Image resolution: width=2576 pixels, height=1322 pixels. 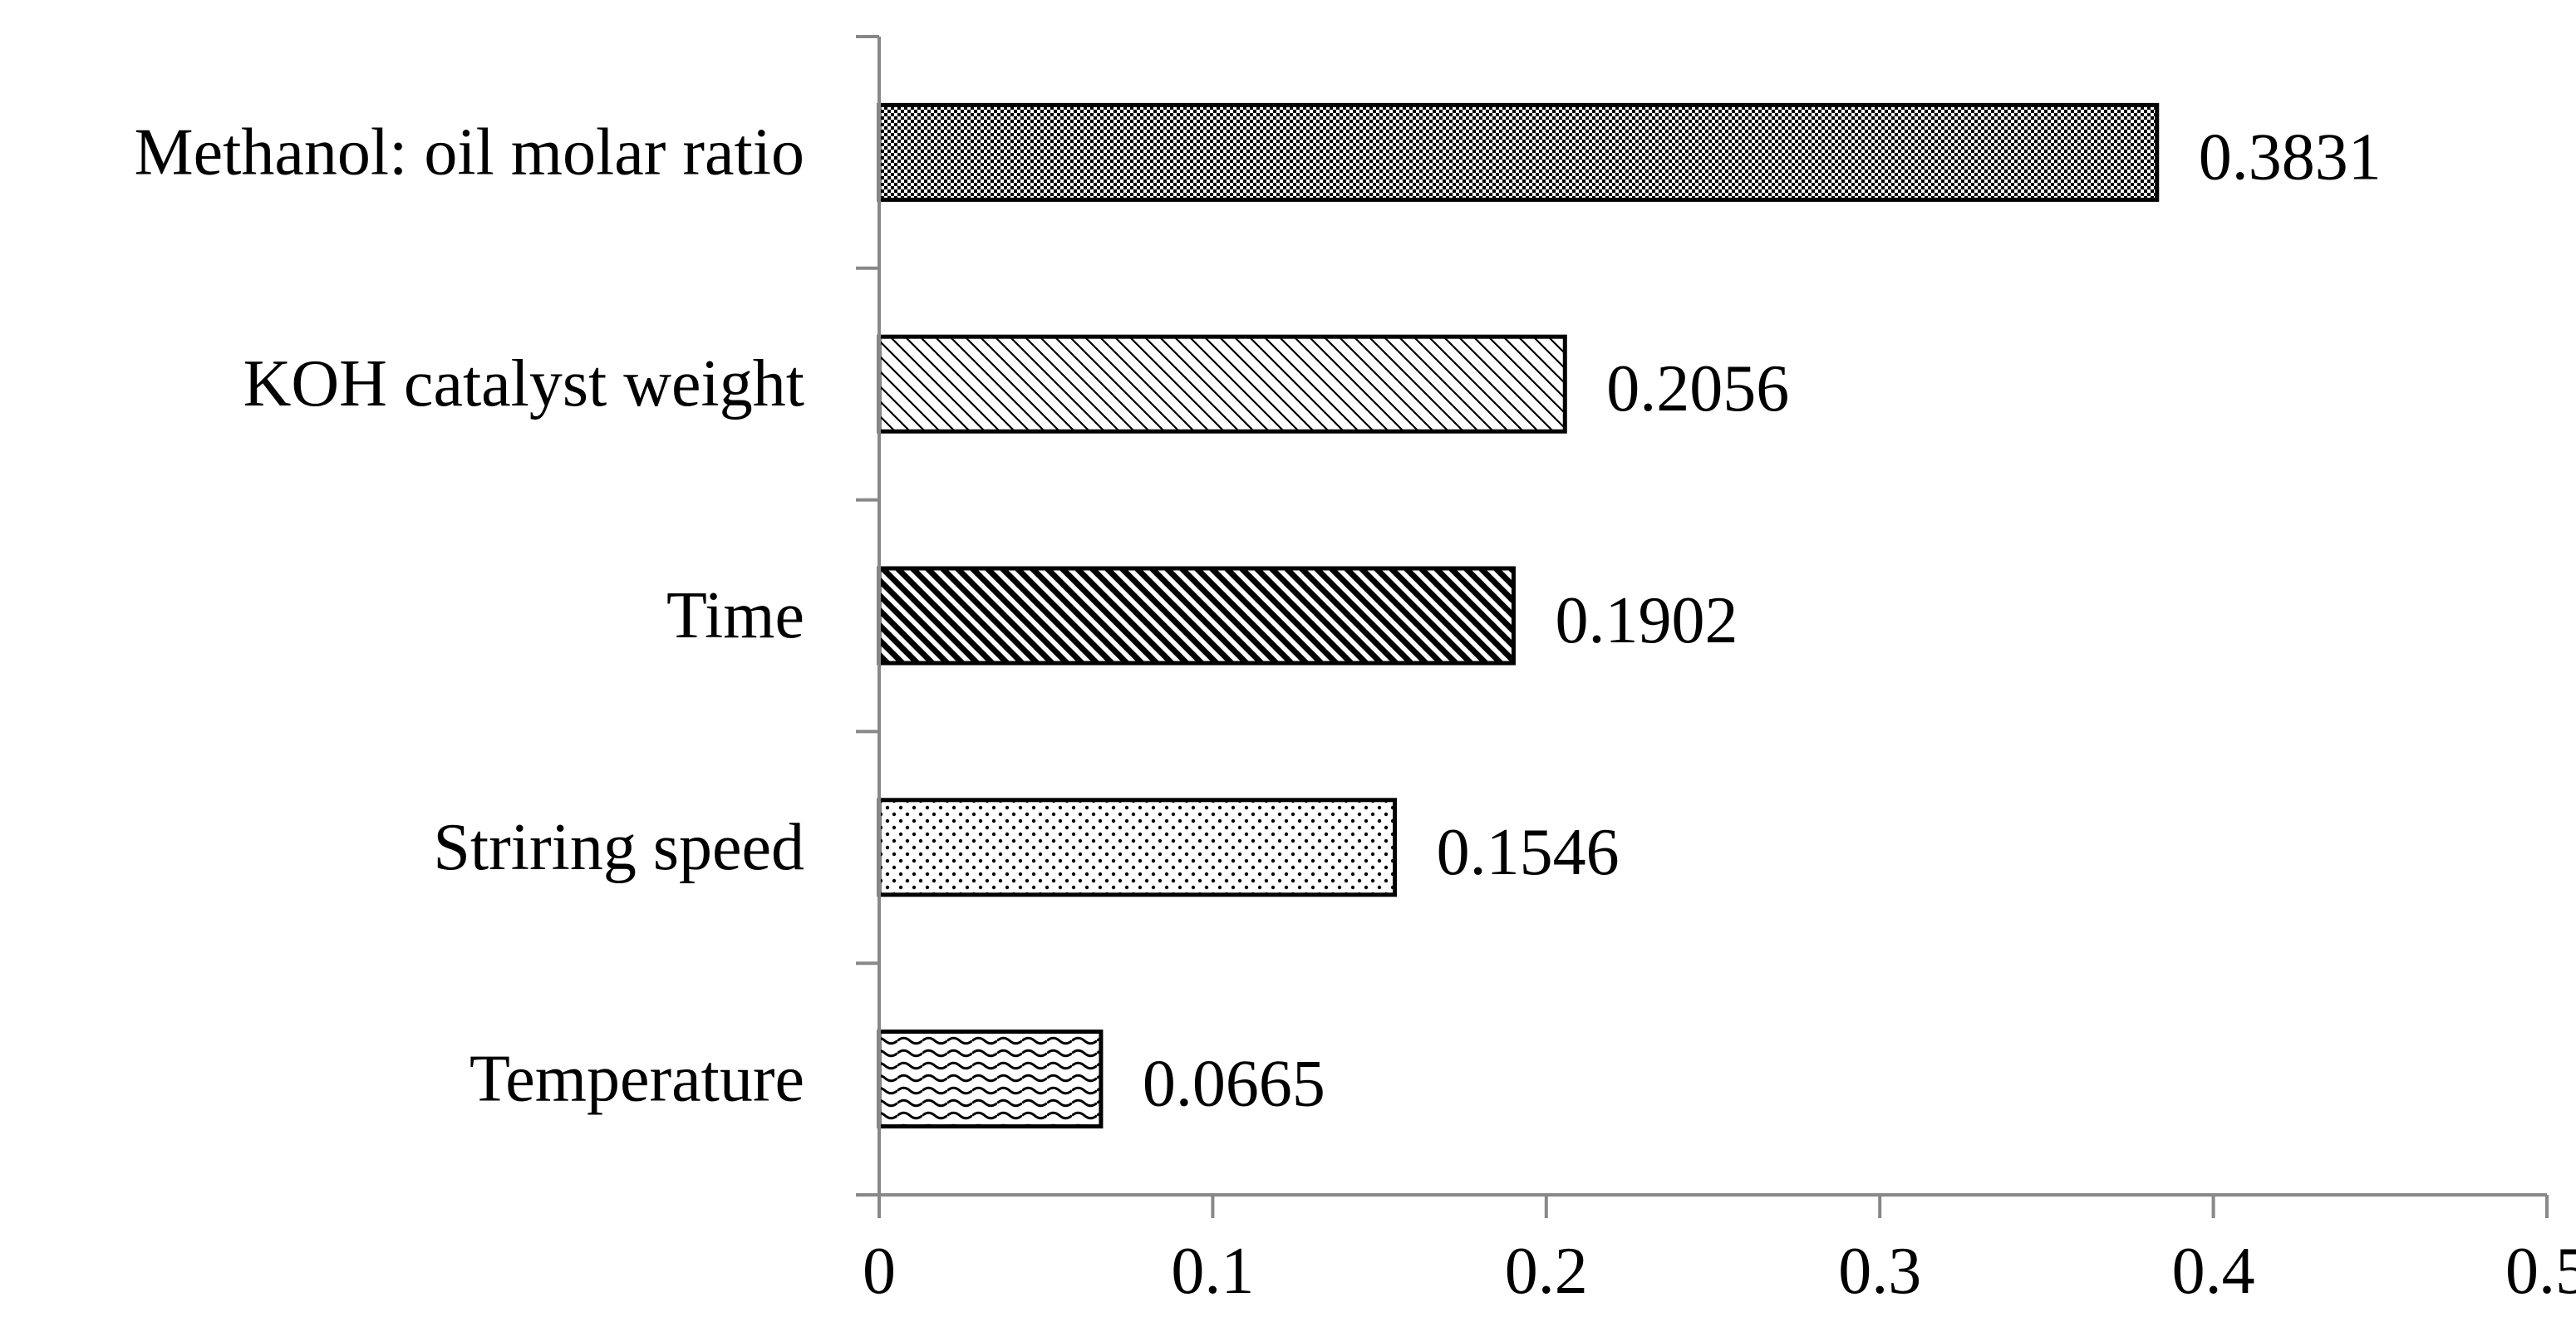 What do you see at coordinates (879, 1271) in the screenshot?
I see `x-tick-label: 0` at bounding box center [879, 1271].